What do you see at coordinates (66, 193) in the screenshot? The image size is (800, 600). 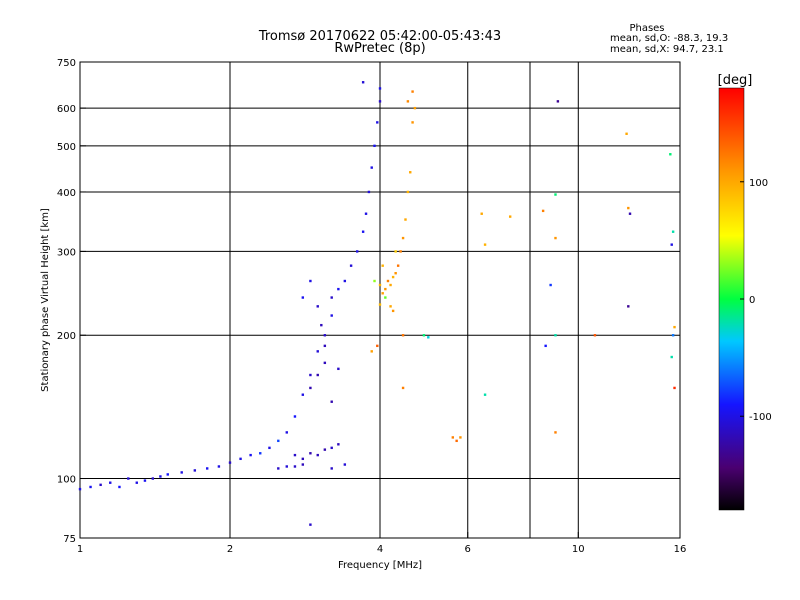 I see `y-tick-label: 400` at bounding box center [66, 193].